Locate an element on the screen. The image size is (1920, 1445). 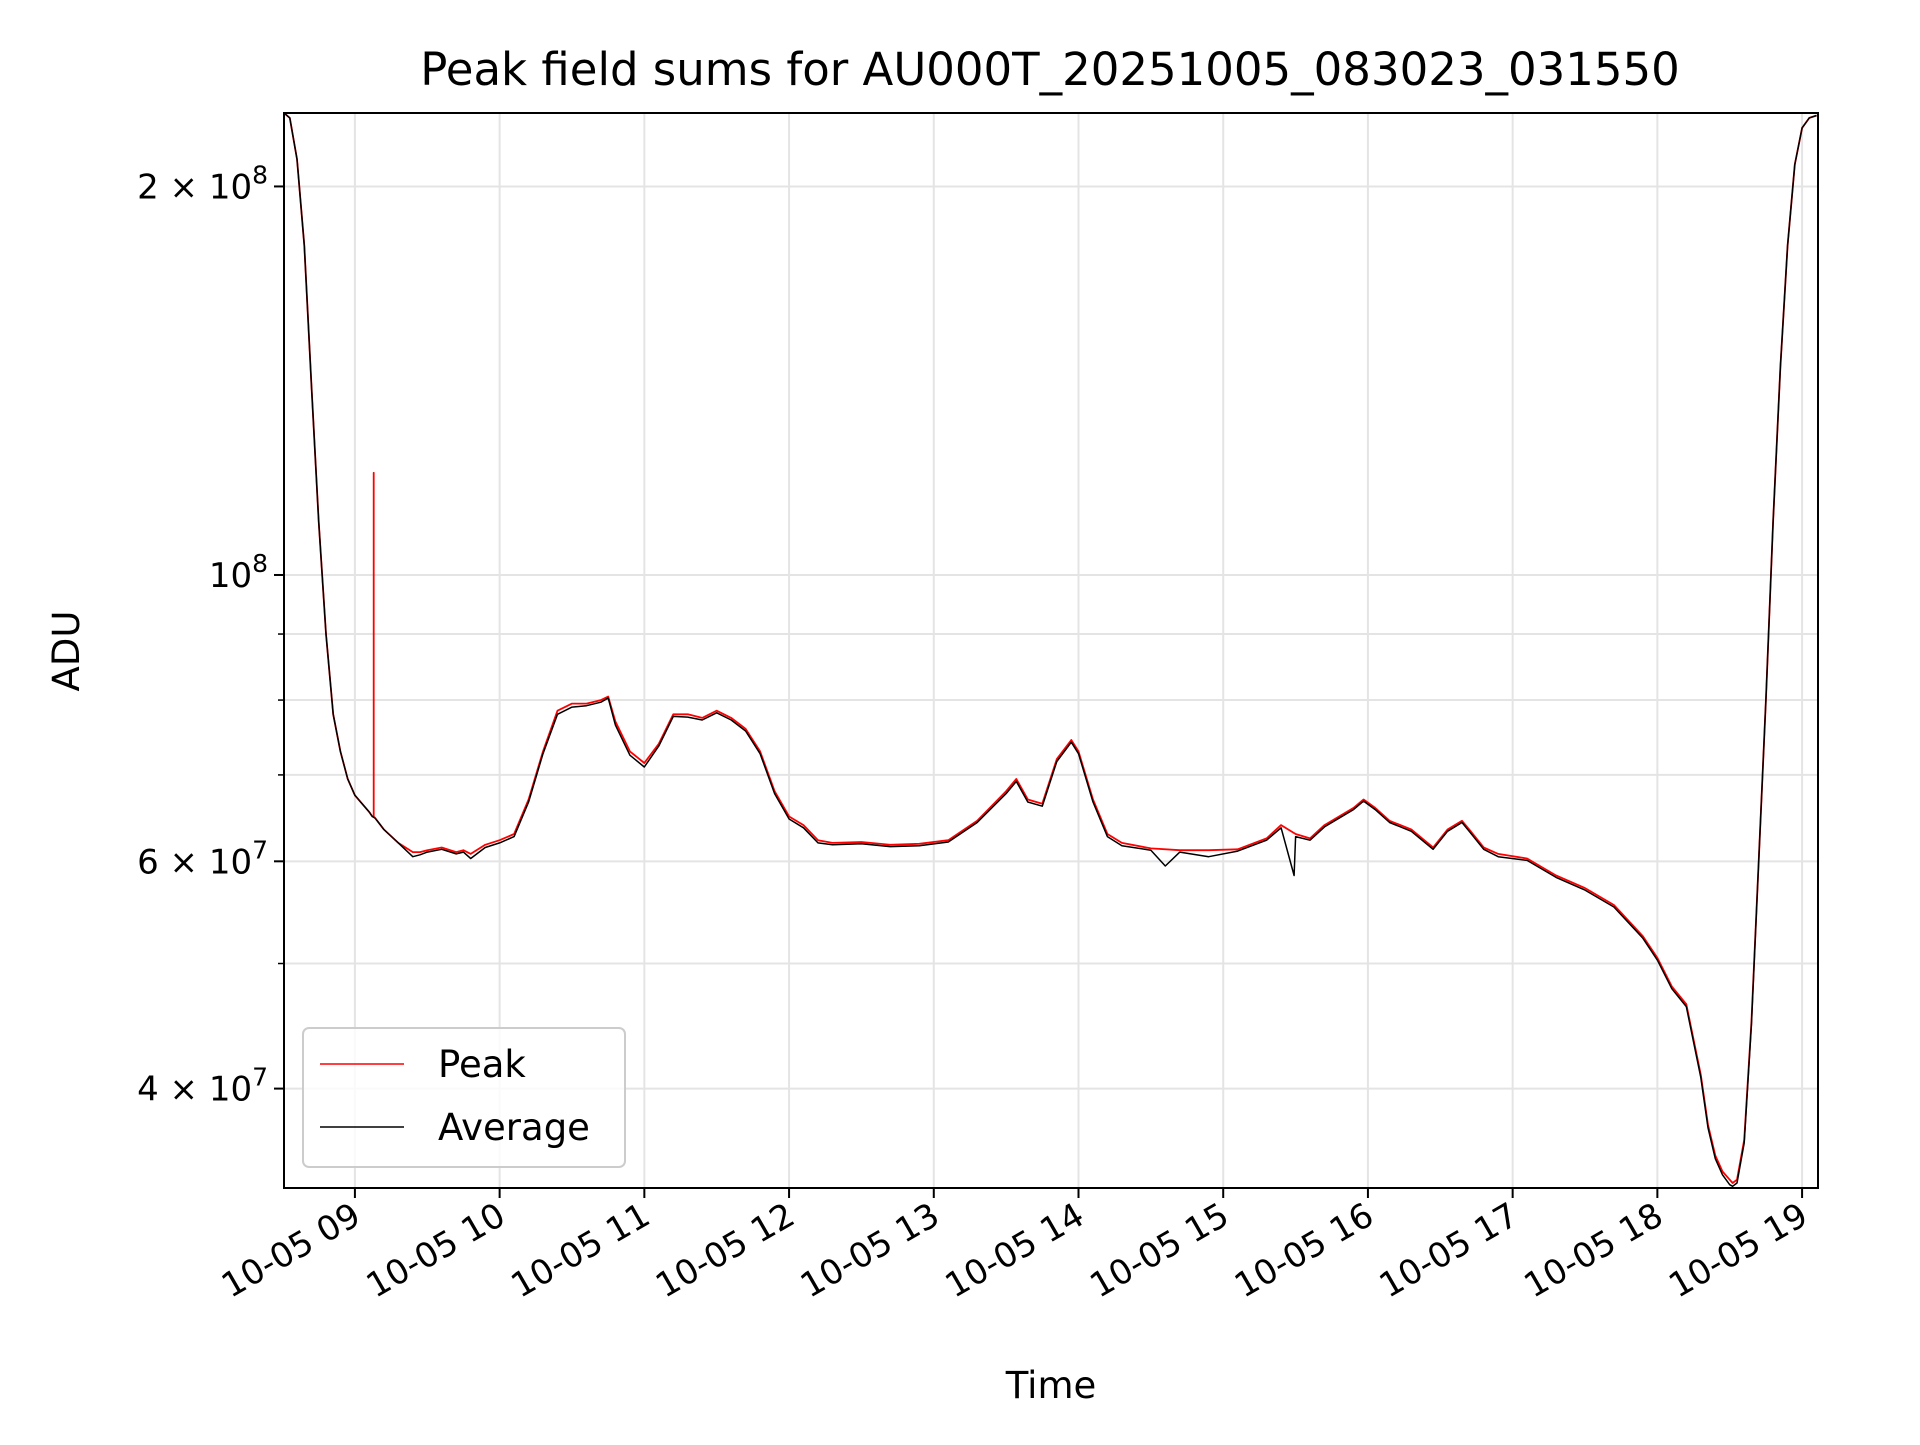
x-tick-label: 10-05 10 is located at coordinates (436, 1250).